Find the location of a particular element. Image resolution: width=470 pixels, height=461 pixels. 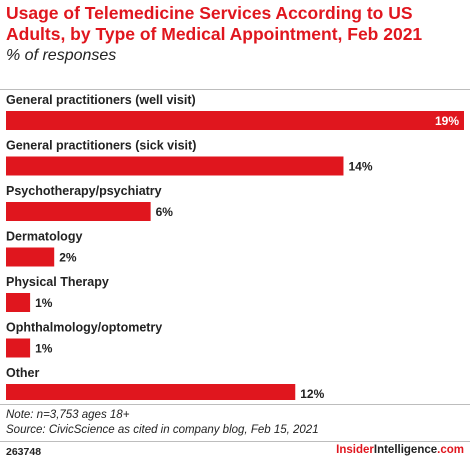

chart-subtitle: % of responses is located at coordinates (61, 55).